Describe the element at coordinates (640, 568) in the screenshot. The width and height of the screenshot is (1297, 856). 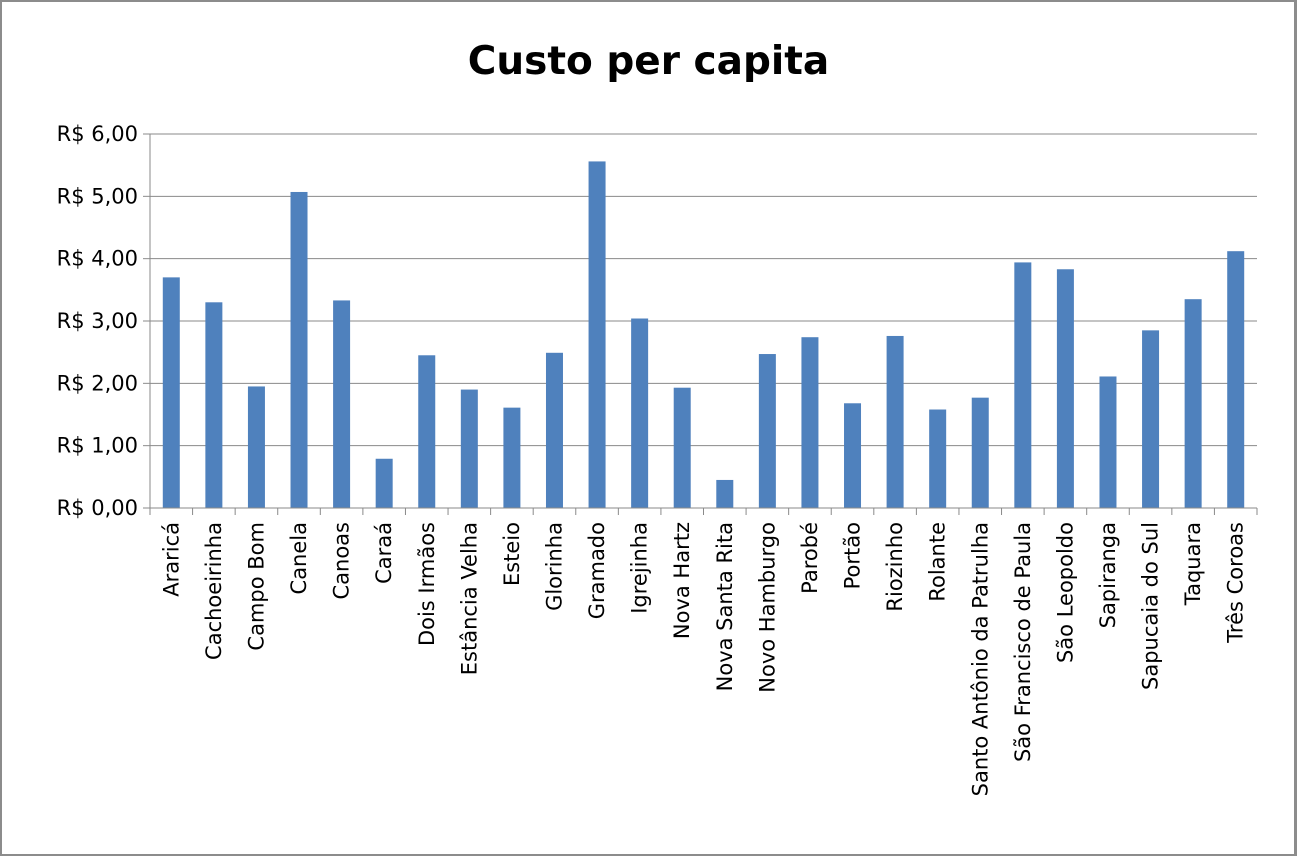
I see `x-category-label: Igrejinha` at that location.